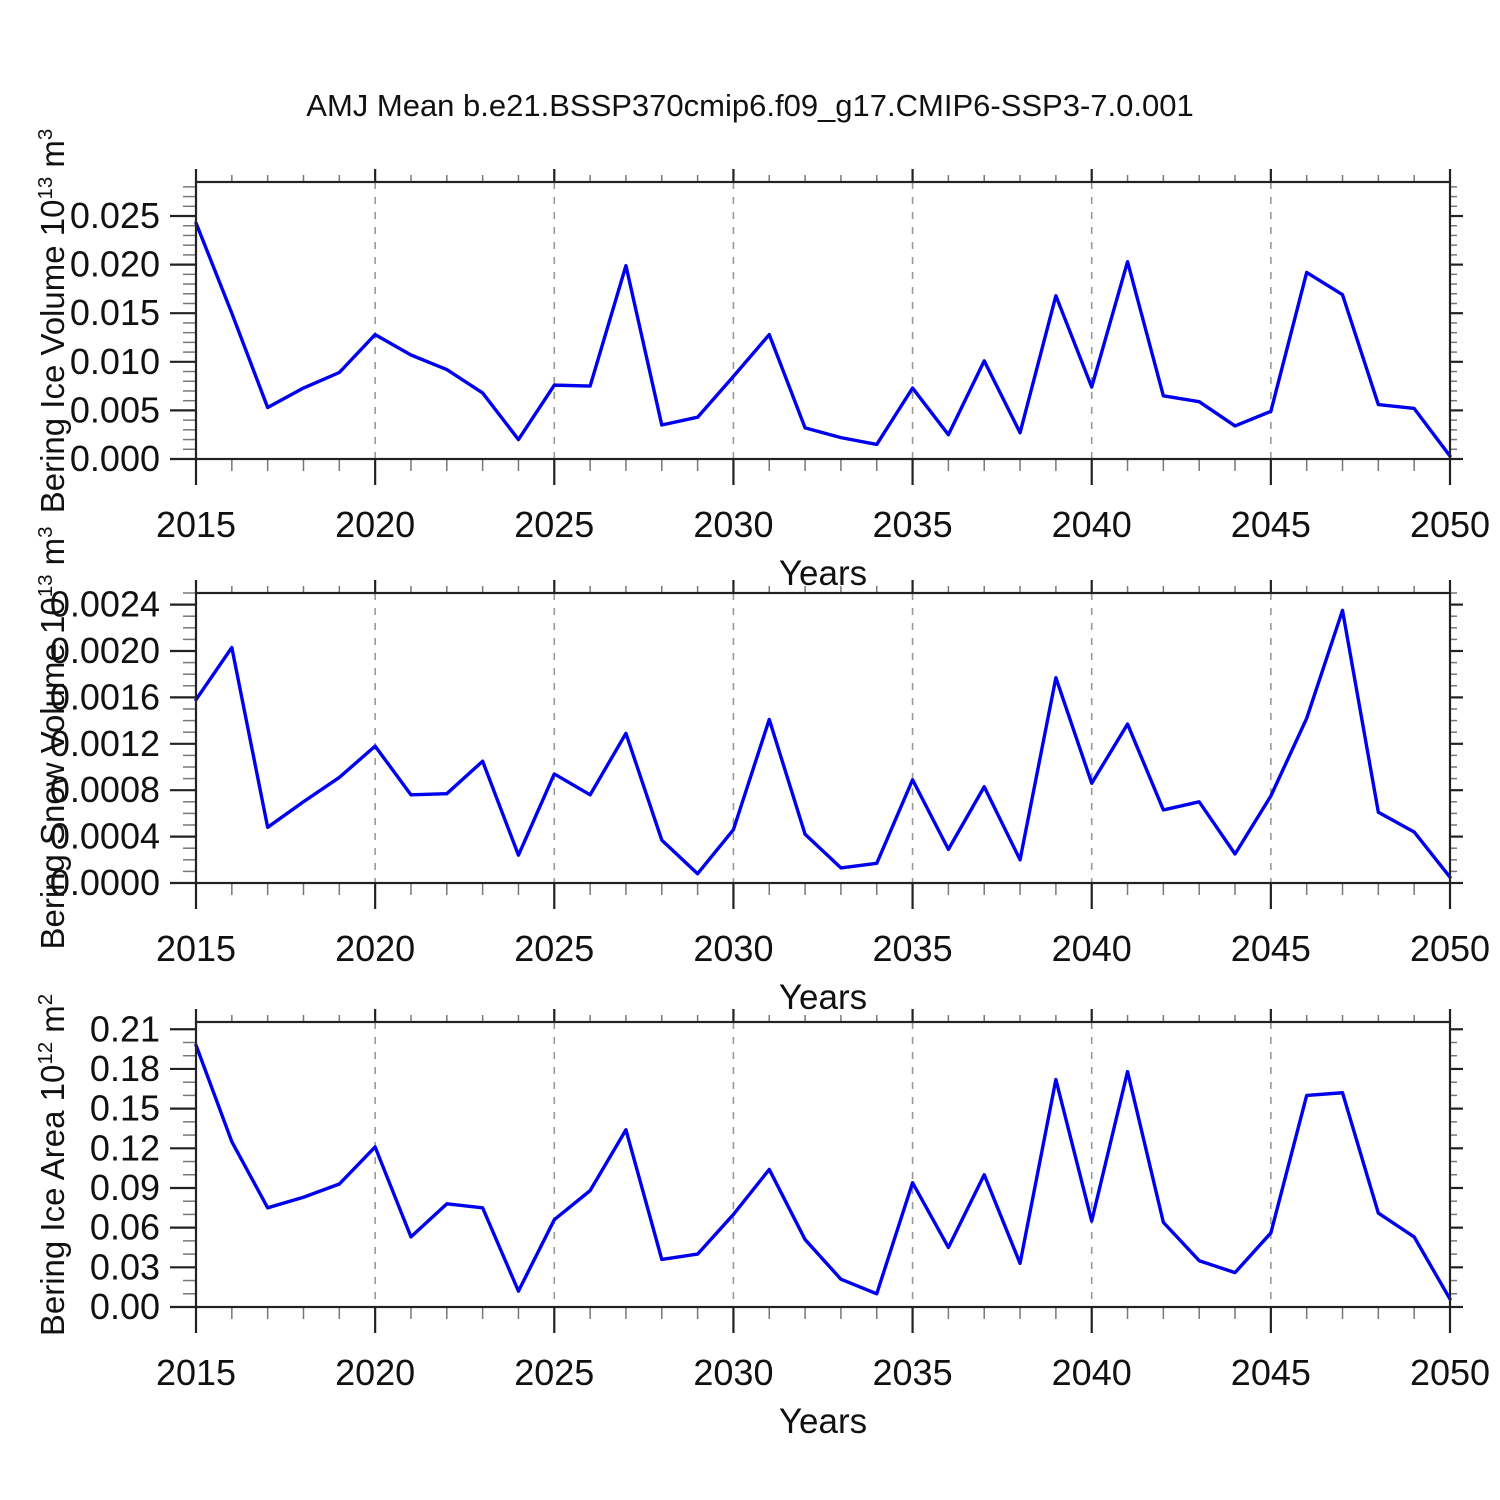 This screenshot has height=1500, width=1500. Describe the element at coordinates (125, 1227) in the screenshot. I see `y-tick-label: 0.06` at that location.